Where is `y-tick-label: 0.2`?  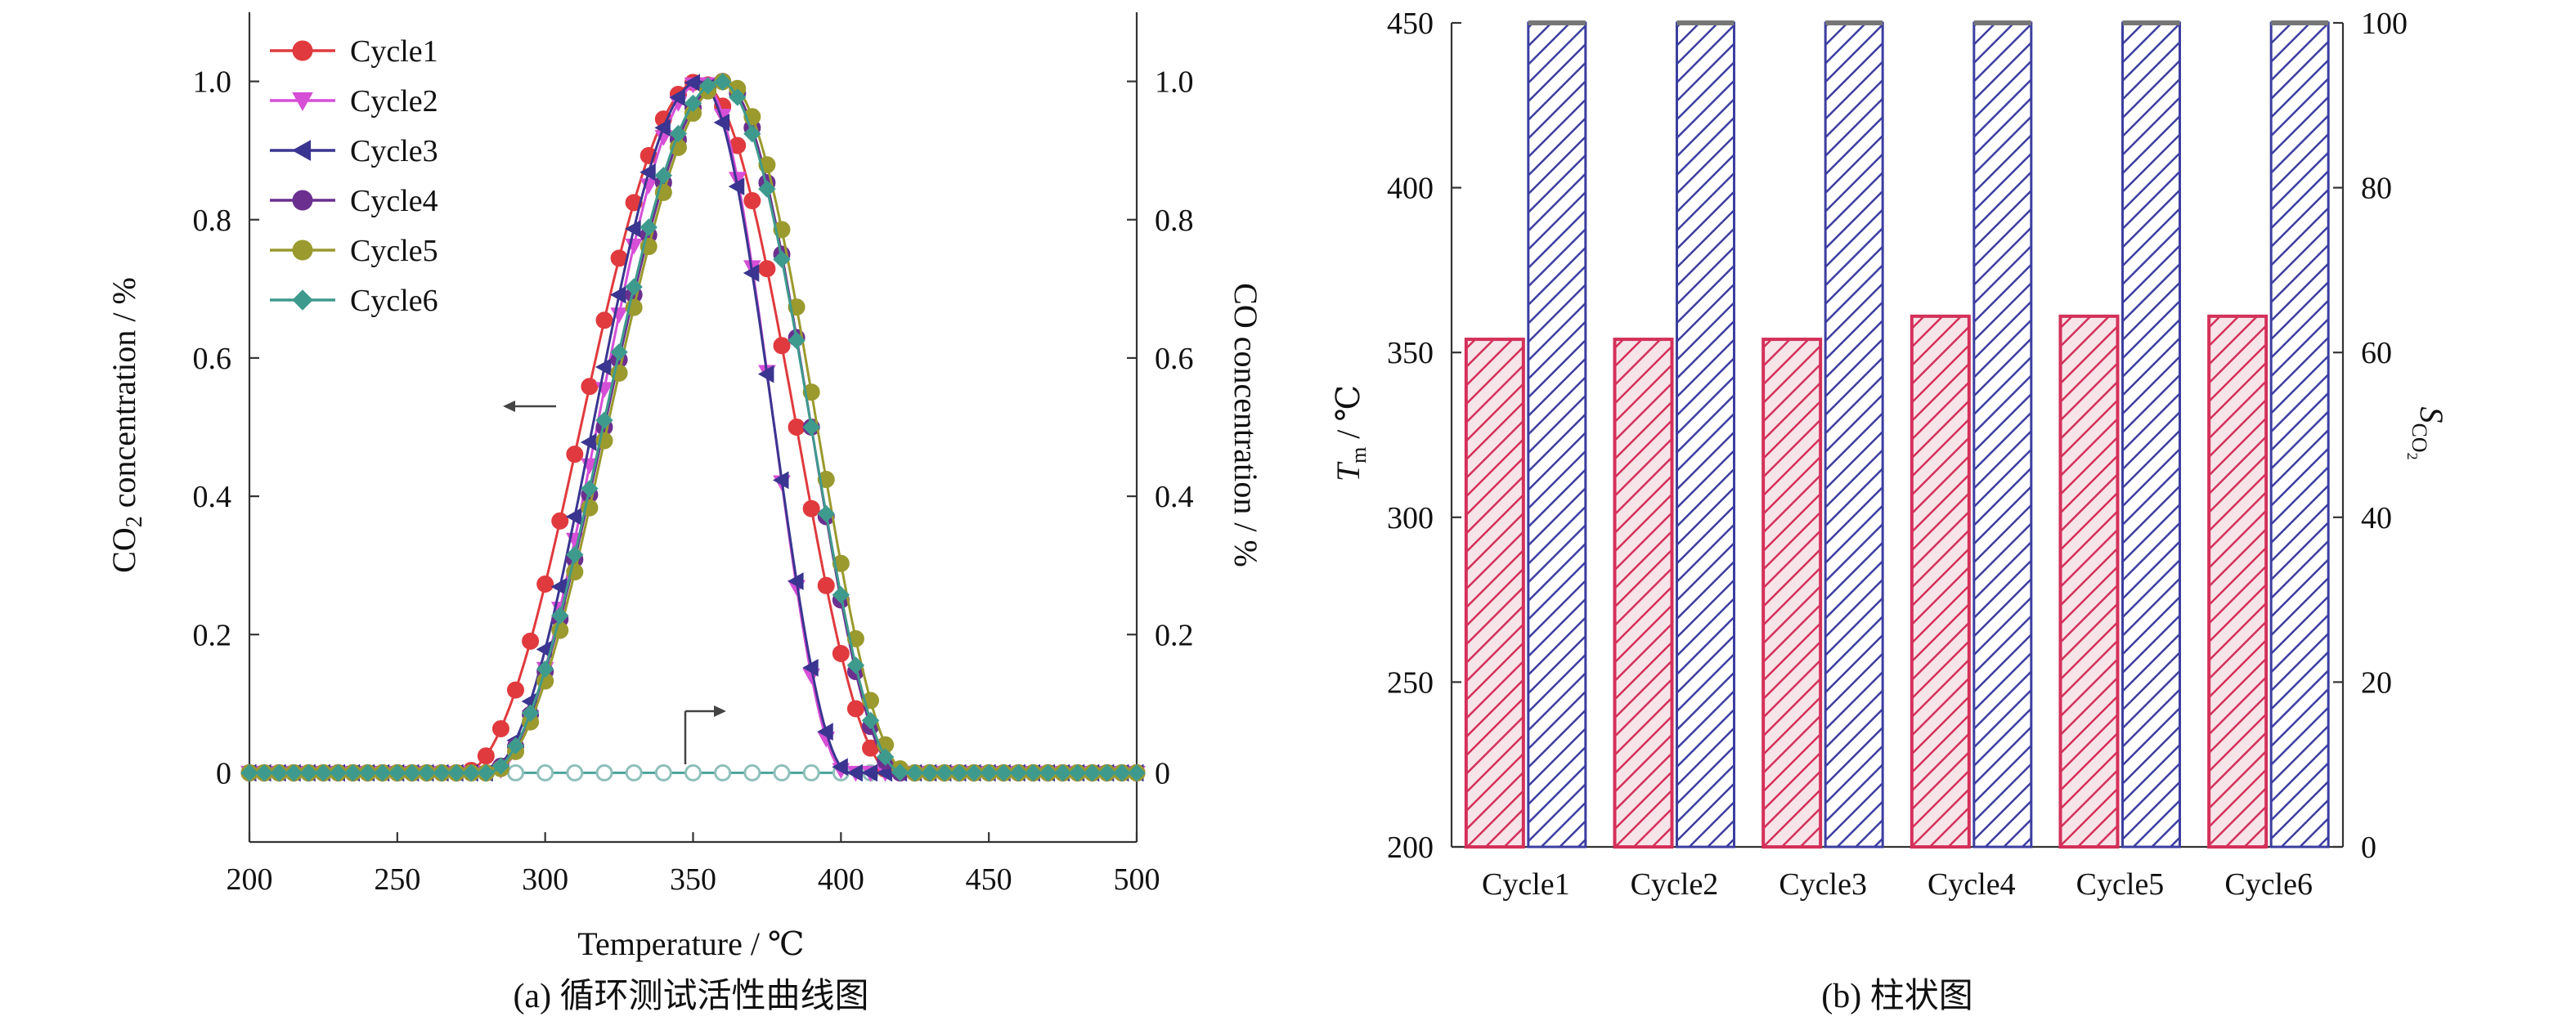
y-tick-label: 0.2 is located at coordinates (213, 635).